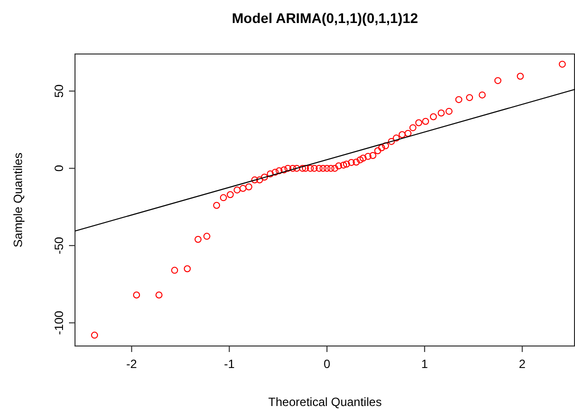 The height and width of the screenshot is (410, 575). What do you see at coordinates (59, 245) in the screenshot?
I see `y-tick-label: -50` at bounding box center [59, 245].